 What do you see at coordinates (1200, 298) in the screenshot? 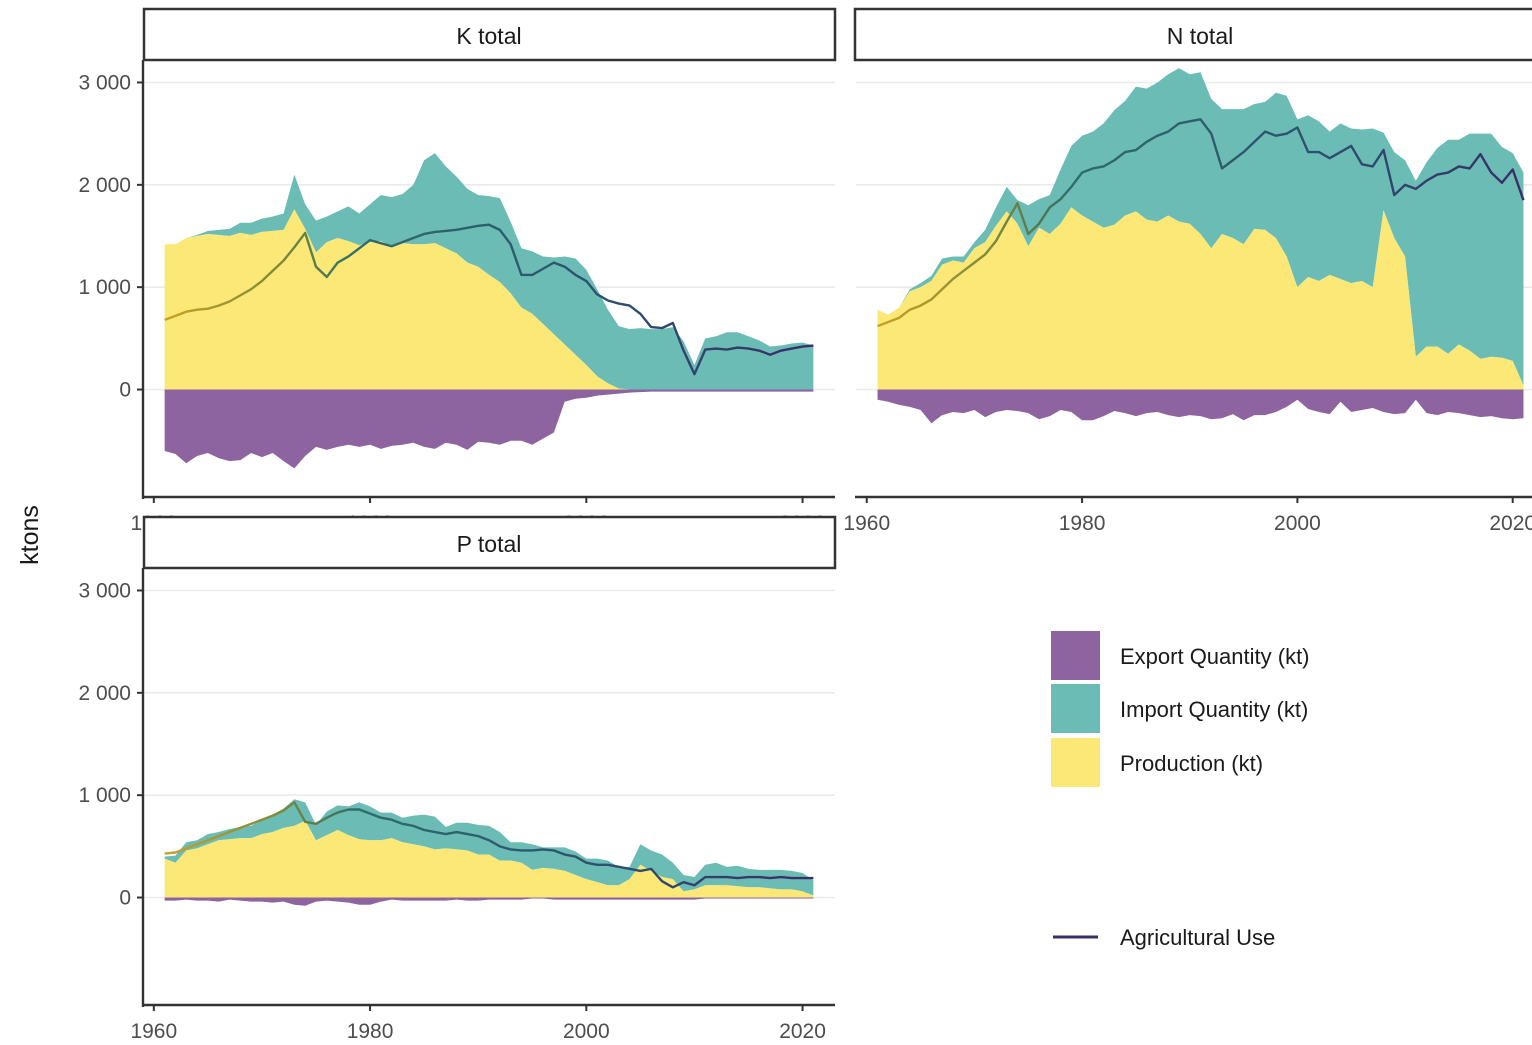
I see `area-production-n-total` at bounding box center [1200, 298].